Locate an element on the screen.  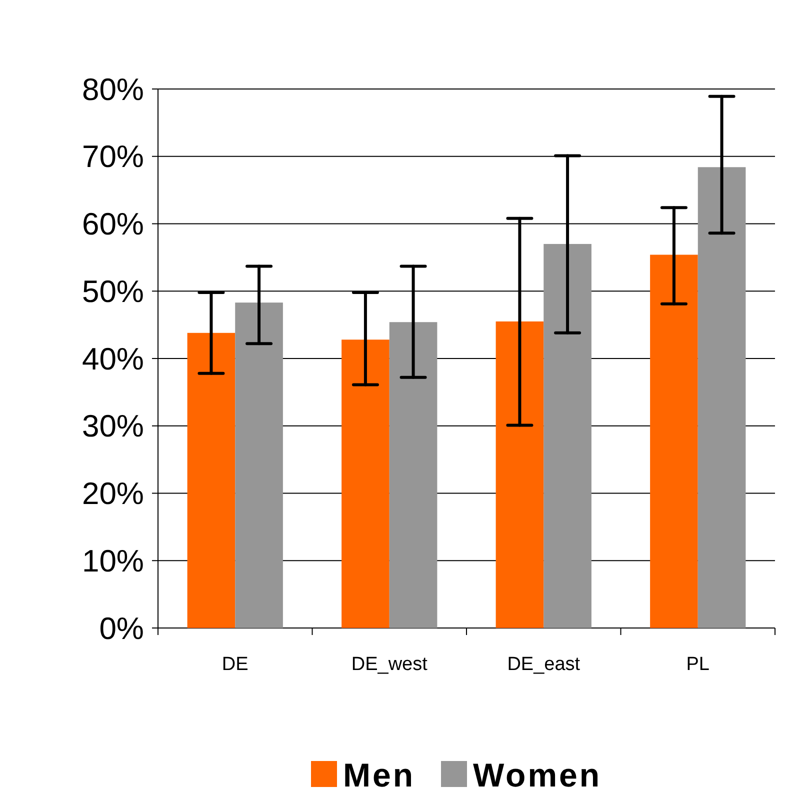
y-tick-label: 20% is located at coordinates (113, 494).